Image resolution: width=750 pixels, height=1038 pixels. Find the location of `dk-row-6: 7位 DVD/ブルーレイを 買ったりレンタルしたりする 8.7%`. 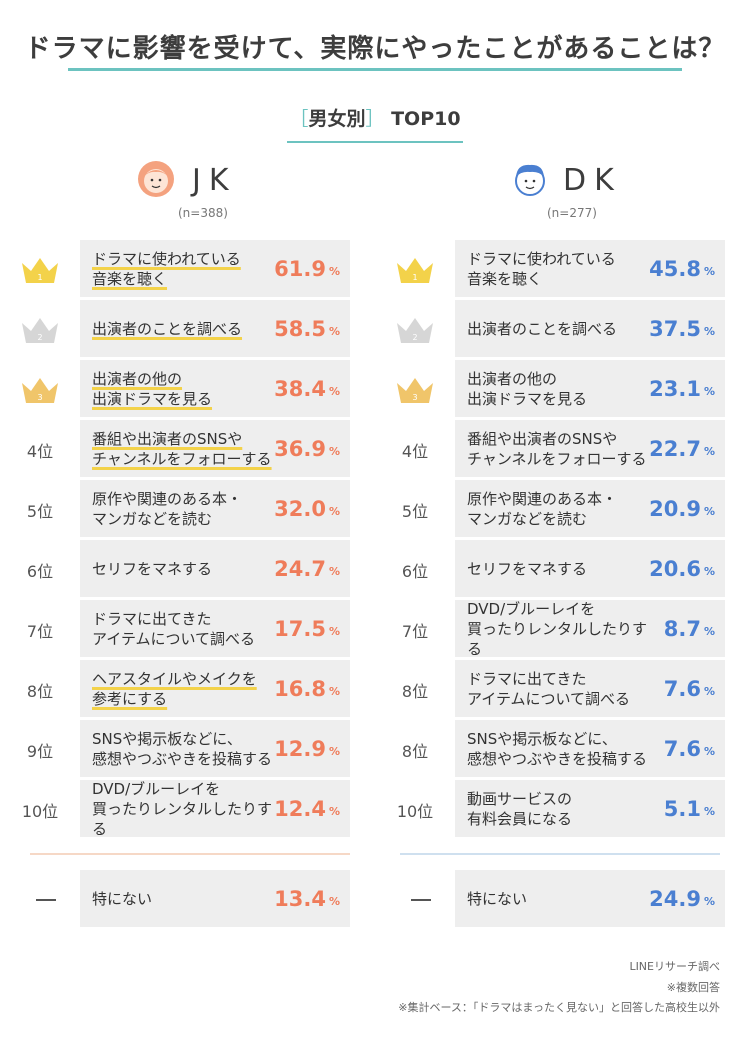

dk-row-6: 7位 DVD/ブルーレイを 買ったりレンタルしたりする 8.7% is located at coordinates (550, 630).